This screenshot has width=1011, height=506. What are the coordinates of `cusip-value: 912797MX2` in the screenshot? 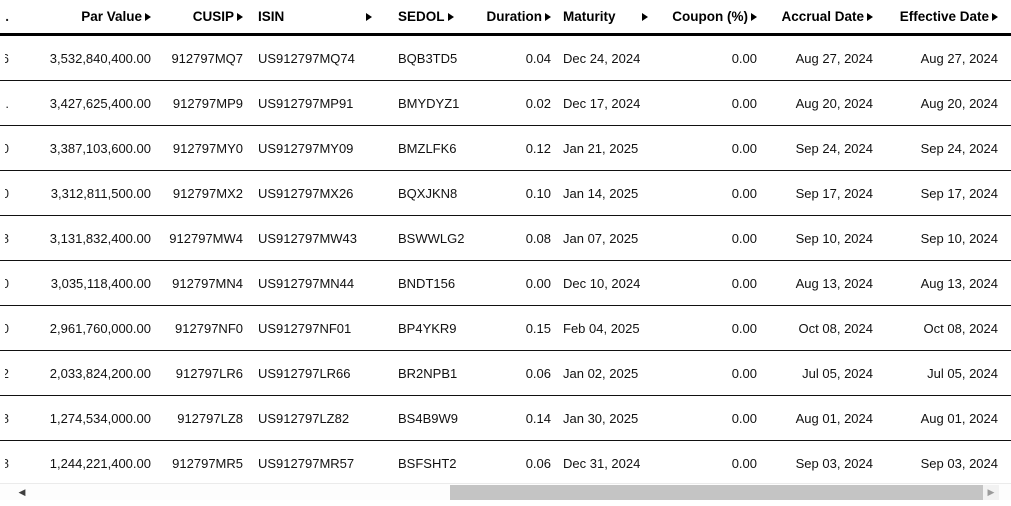 It's located at (207, 193).